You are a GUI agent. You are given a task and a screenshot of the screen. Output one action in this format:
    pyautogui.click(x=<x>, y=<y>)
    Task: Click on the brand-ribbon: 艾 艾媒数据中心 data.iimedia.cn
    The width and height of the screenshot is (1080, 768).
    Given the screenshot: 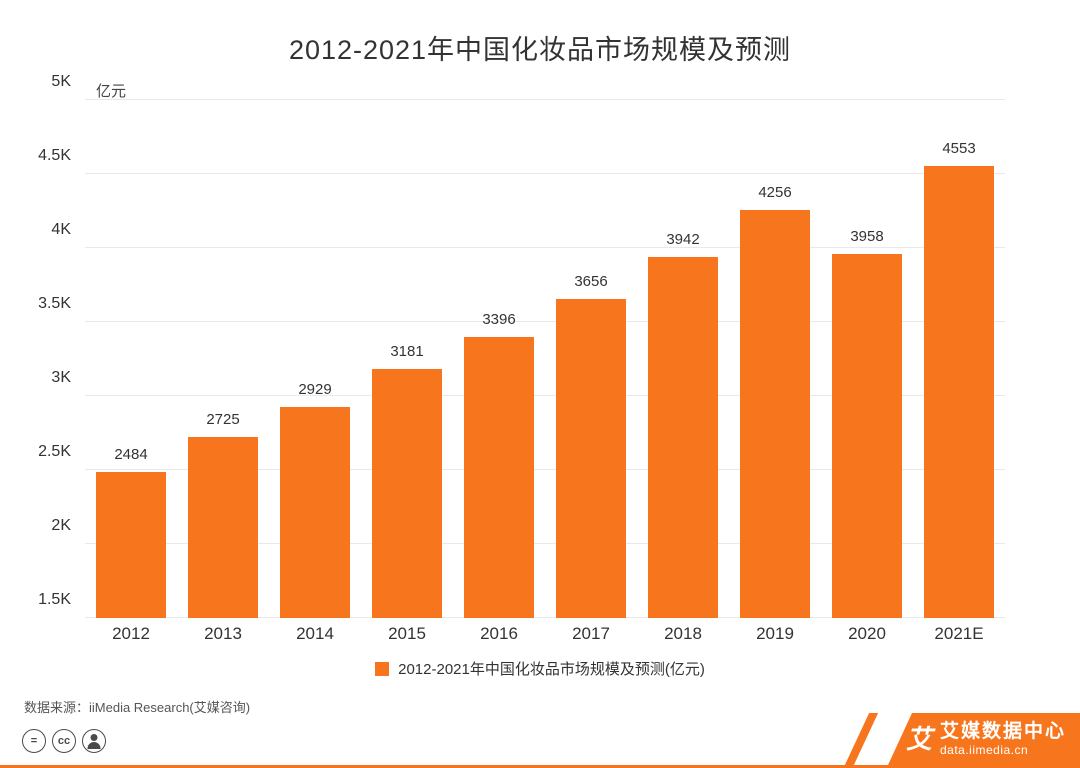 What is the action you would take?
    pyautogui.click(x=984, y=739)
    